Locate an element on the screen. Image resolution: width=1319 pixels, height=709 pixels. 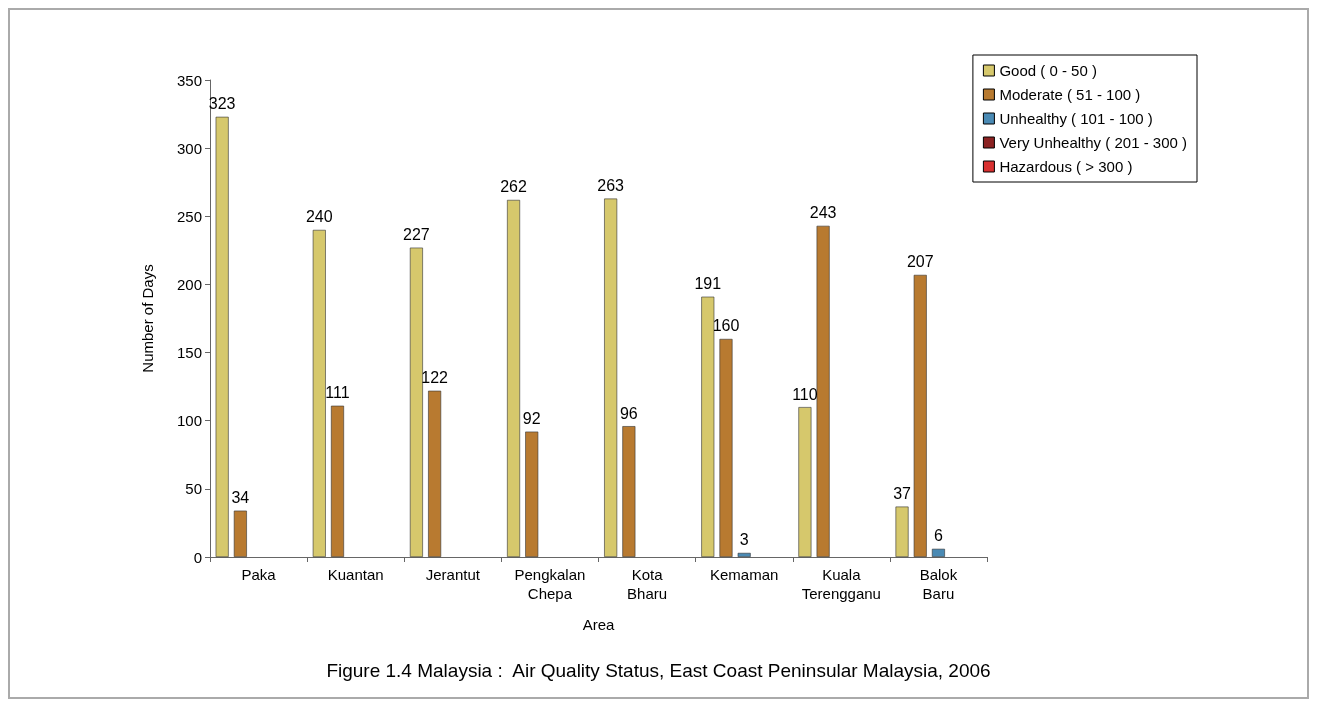
data-label: 263 is located at coordinates (611, 186).